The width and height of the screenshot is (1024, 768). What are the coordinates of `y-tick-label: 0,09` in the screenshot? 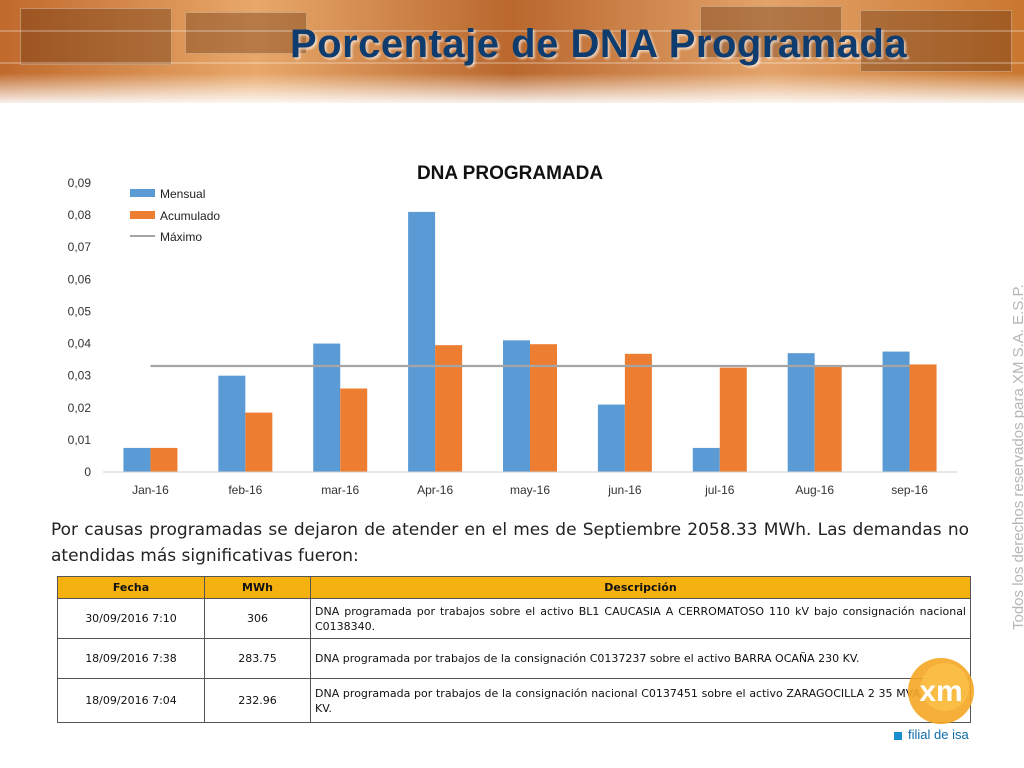 It's located at (80, 183).